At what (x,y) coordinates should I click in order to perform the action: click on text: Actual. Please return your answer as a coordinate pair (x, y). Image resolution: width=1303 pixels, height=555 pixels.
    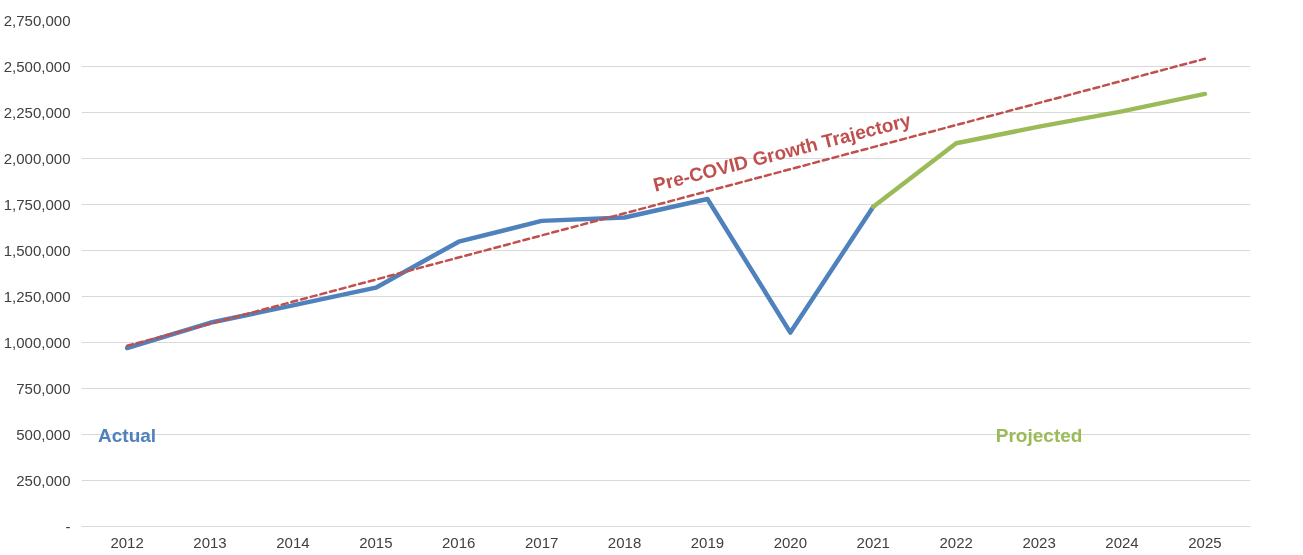
    Looking at the image, I should click on (127, 435).